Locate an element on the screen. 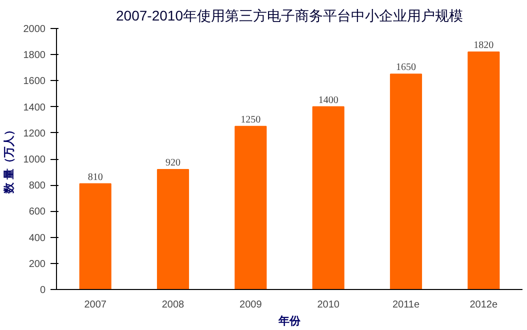 This screenshot has width=527, height=330. y-tick-label: 1800 is located at coordinates (34, 56).